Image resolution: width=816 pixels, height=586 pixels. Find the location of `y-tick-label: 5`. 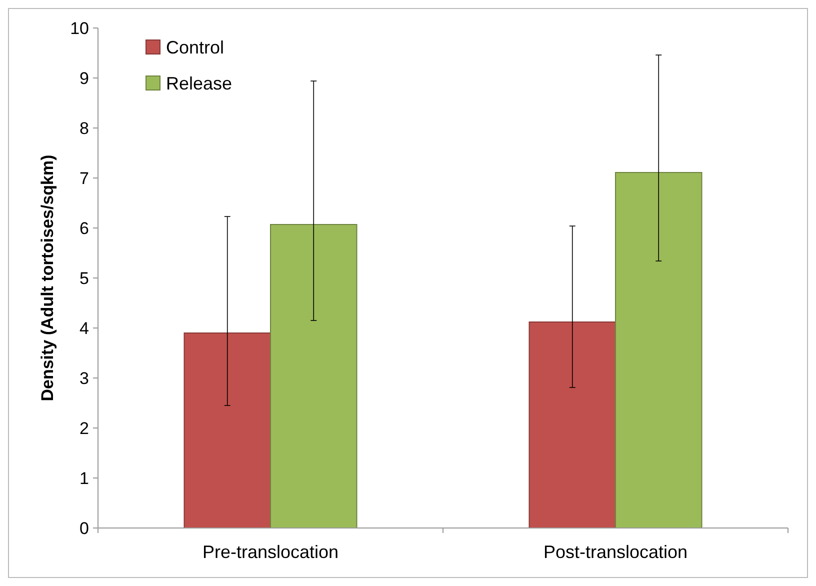

y-tick-label: 5 is located at coordinates (84, 278).